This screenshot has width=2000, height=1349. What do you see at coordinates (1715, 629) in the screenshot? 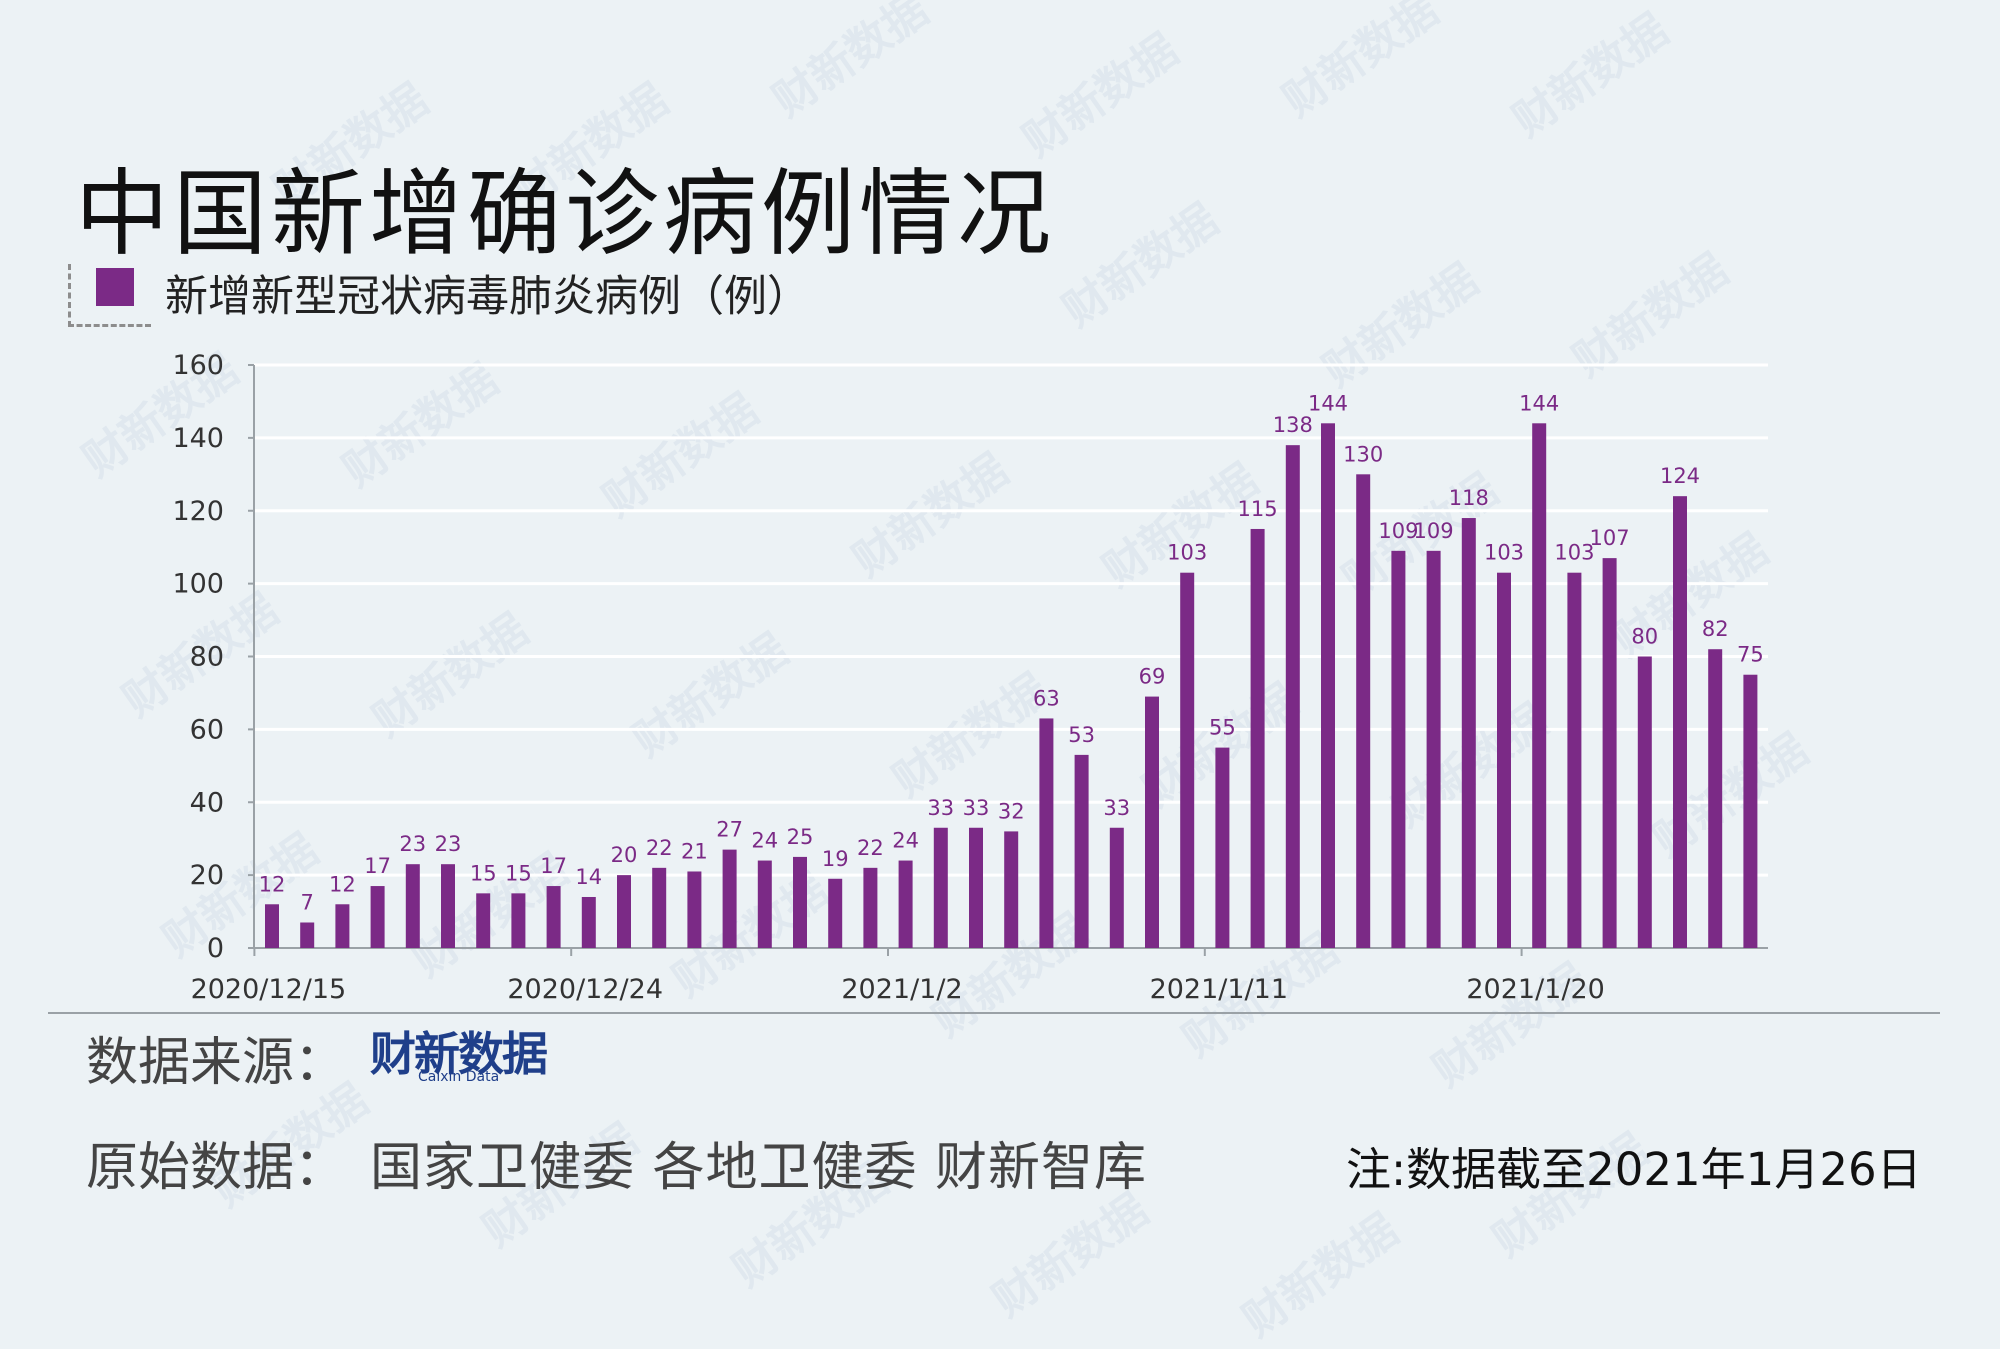
I see `data-label: 82` at bounding box center [1715, 629].